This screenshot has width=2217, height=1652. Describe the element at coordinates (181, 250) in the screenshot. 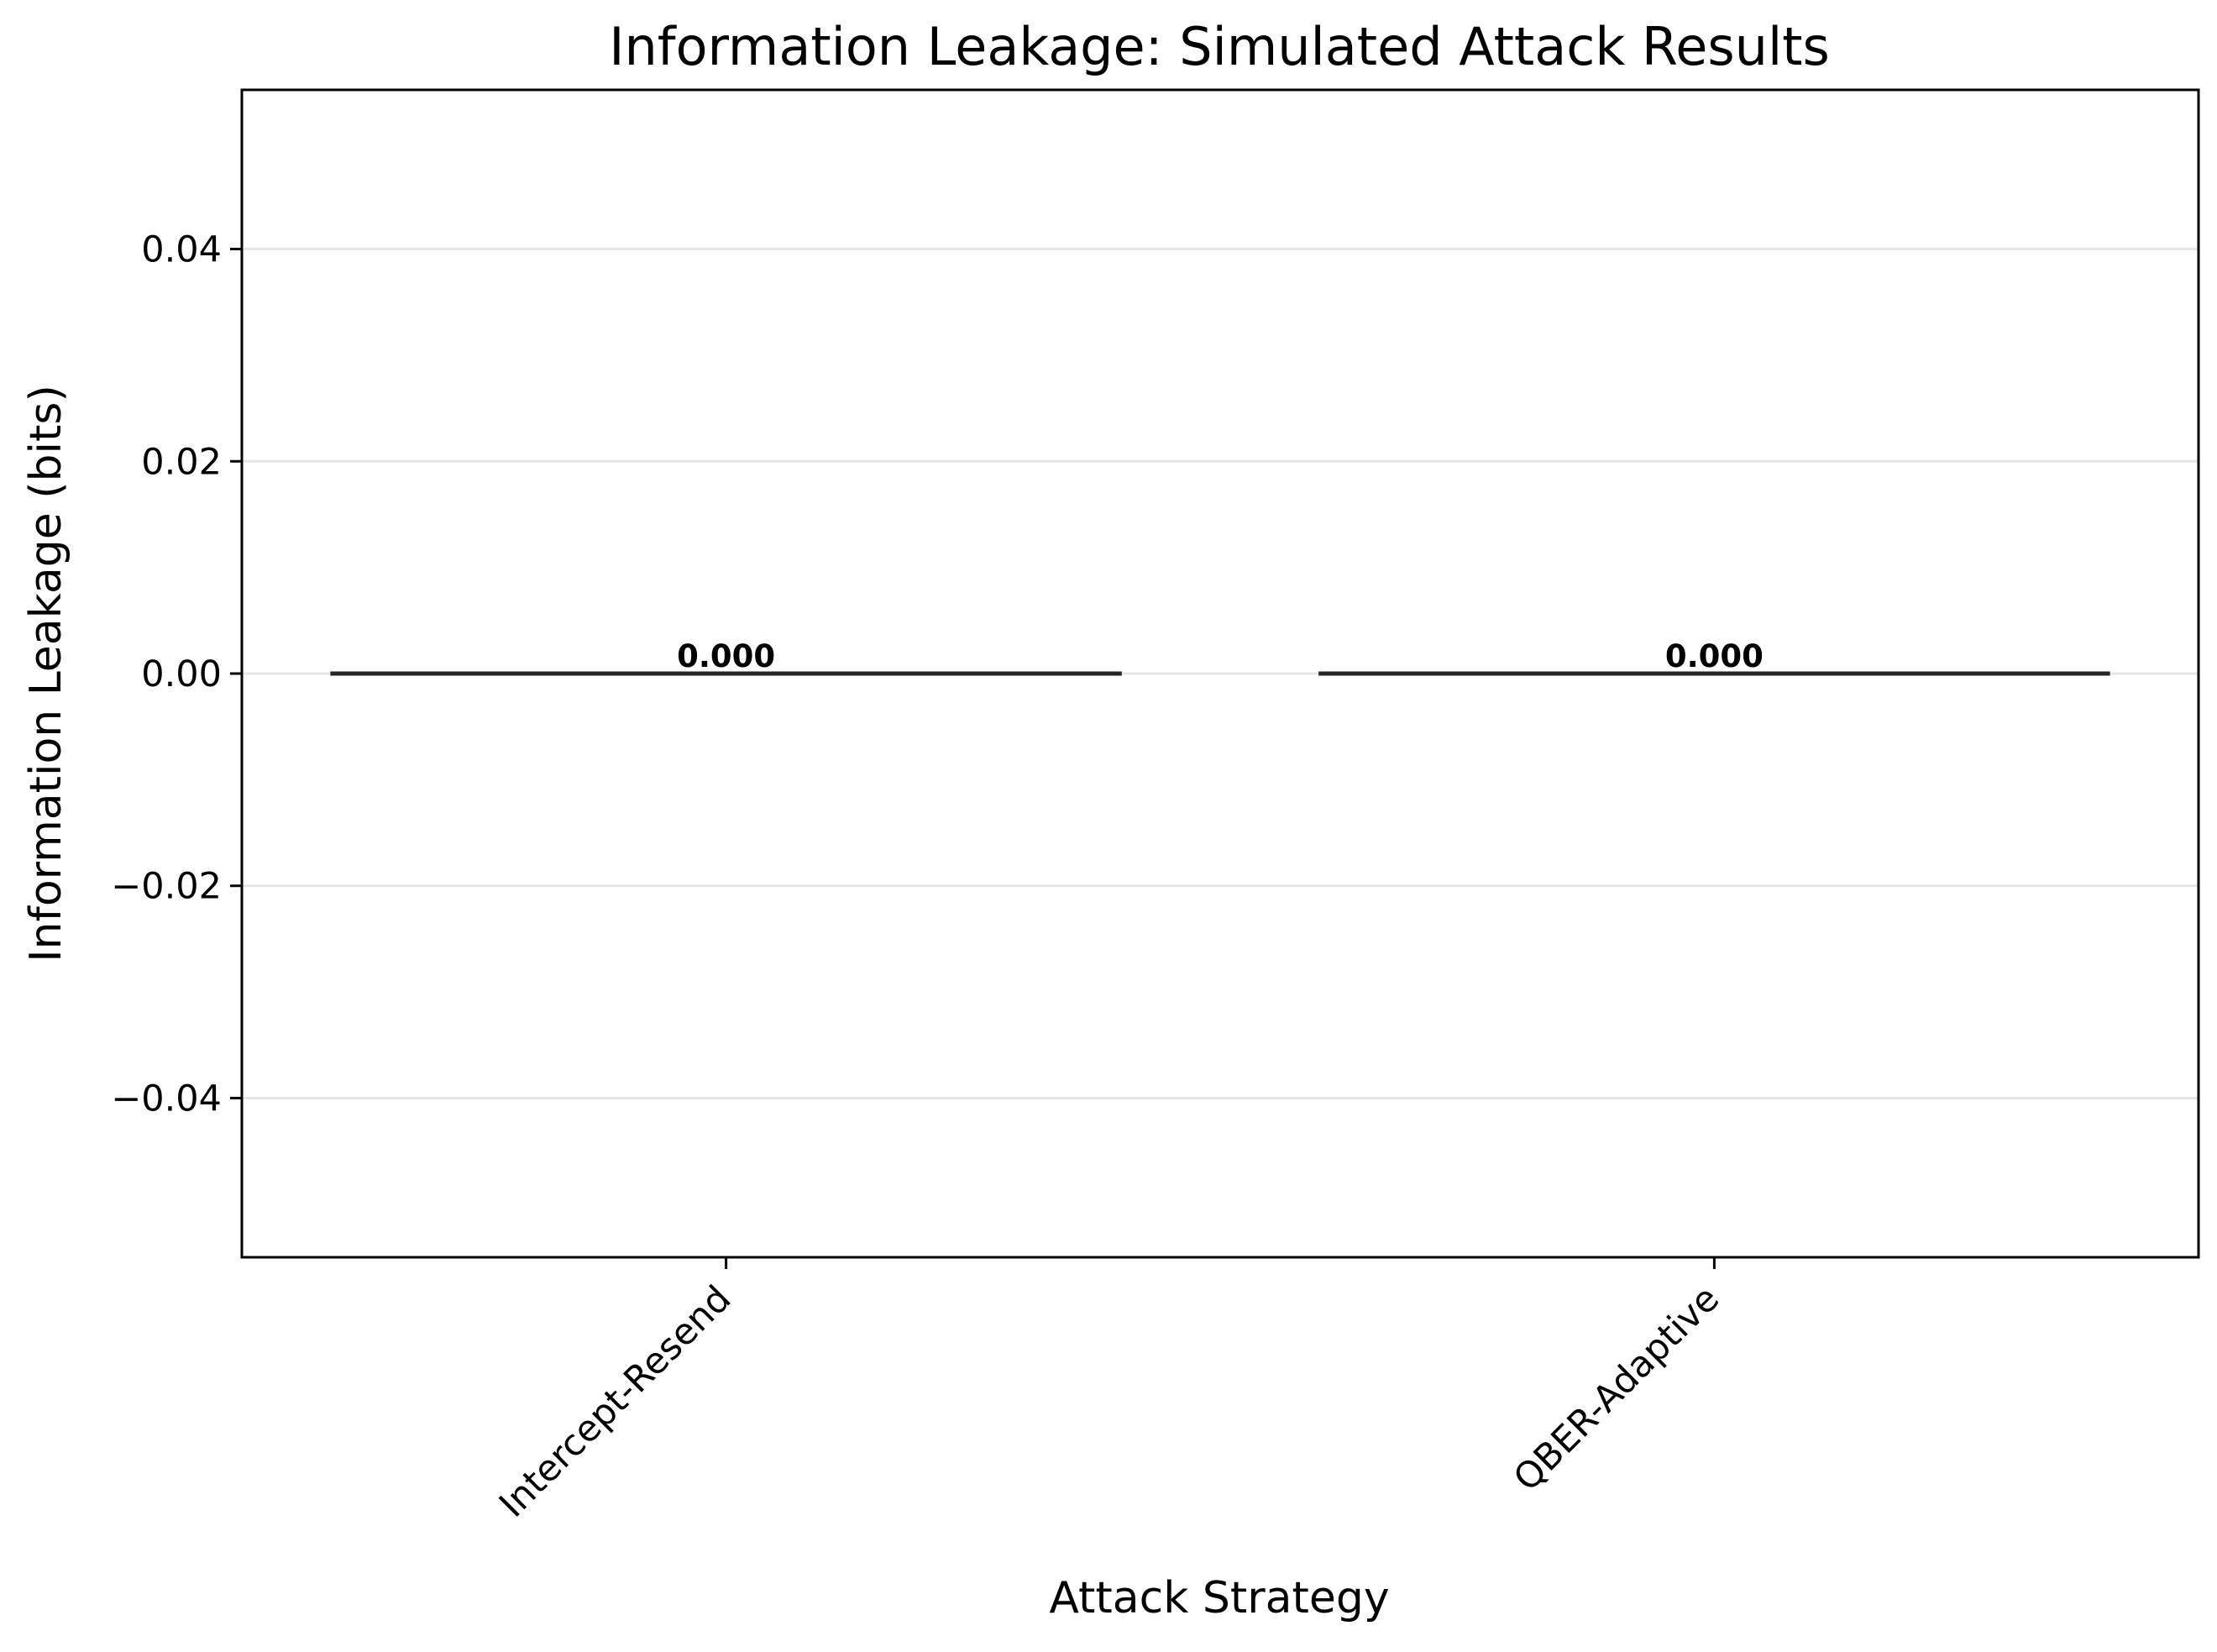

I see `y-tick-label: 0.04` at that location.